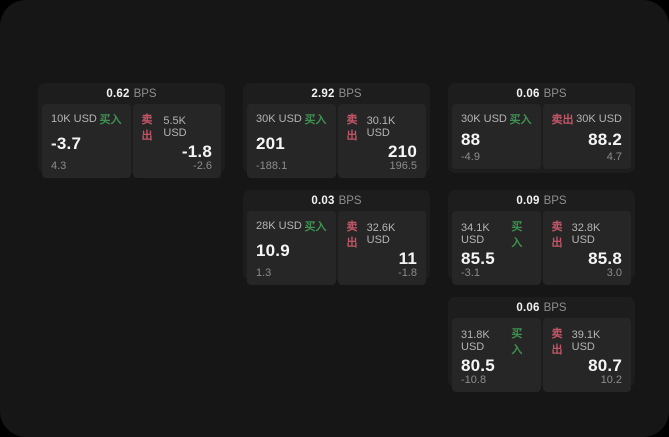  Describe the element at coordinates (478, 258) in the screenshot. I see `buy-price: 85.5` at that location.